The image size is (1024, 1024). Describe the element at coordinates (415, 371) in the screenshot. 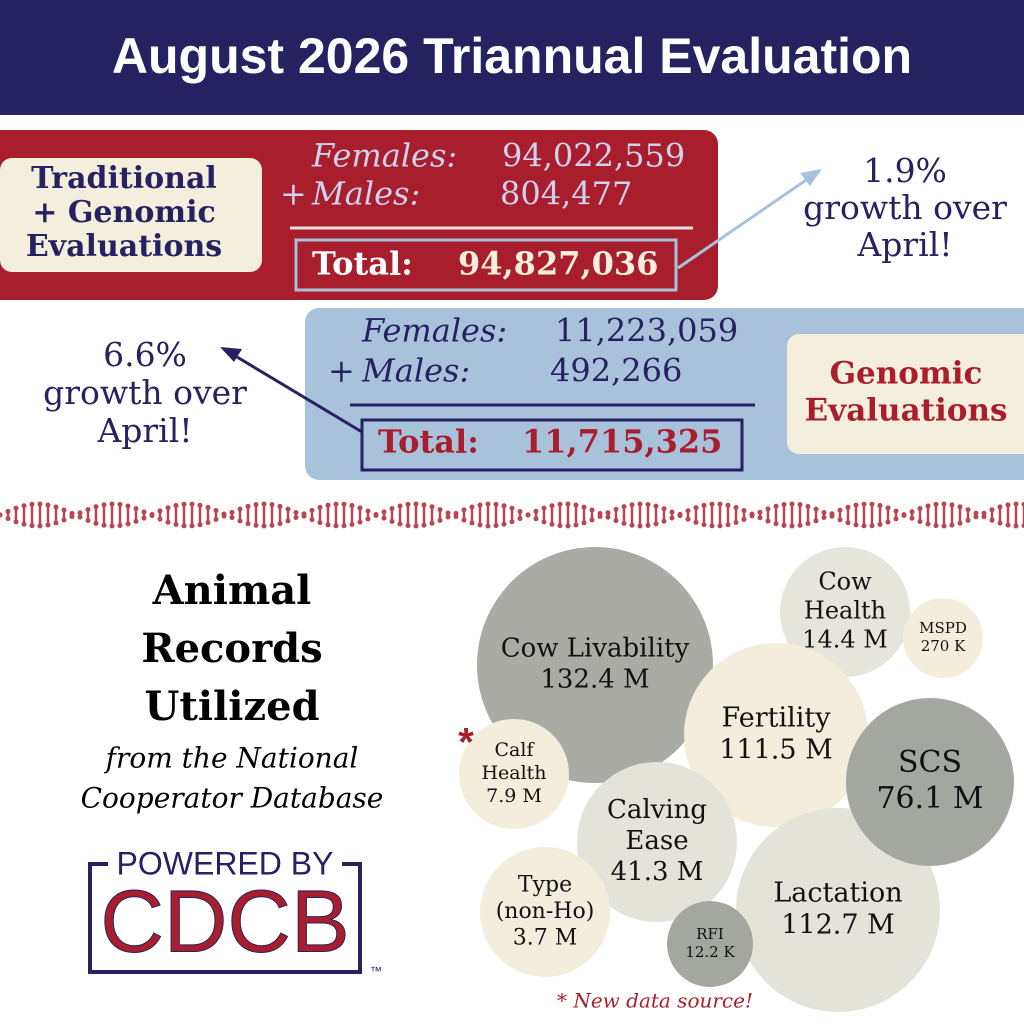

I see `males-label: Males:` at that location.